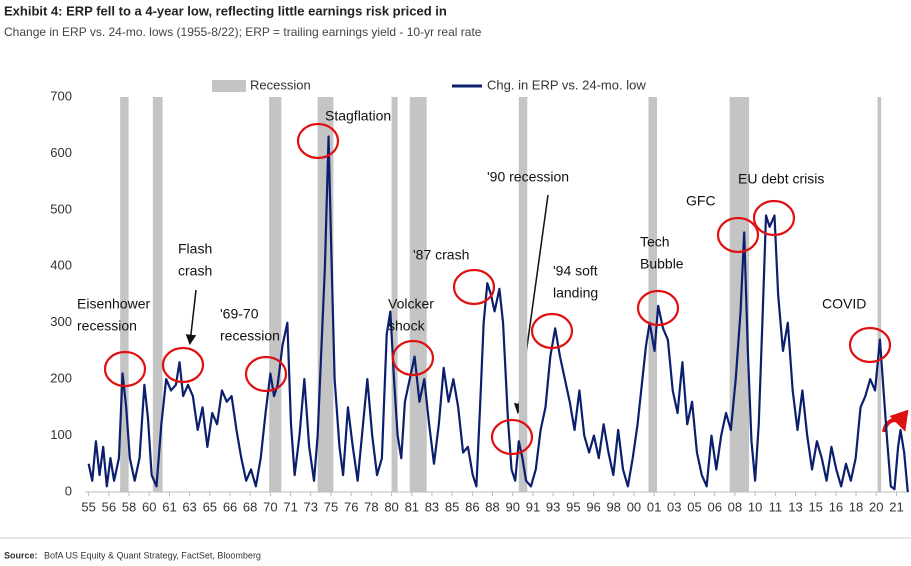  I want to click on annotation: Tech, so click(655, 242).